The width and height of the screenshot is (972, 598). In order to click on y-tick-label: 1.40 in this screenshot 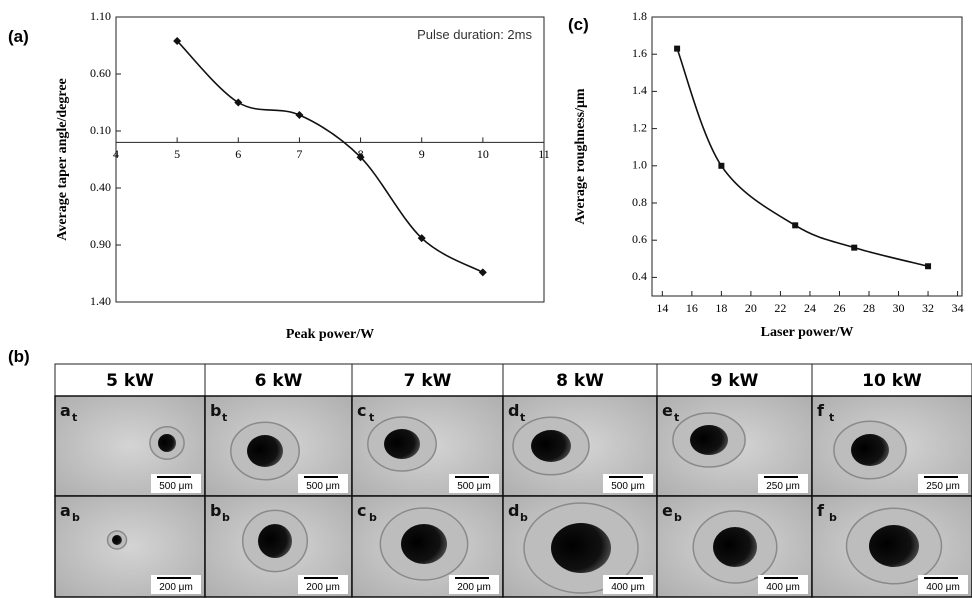, I will do `click(100, 301)`.